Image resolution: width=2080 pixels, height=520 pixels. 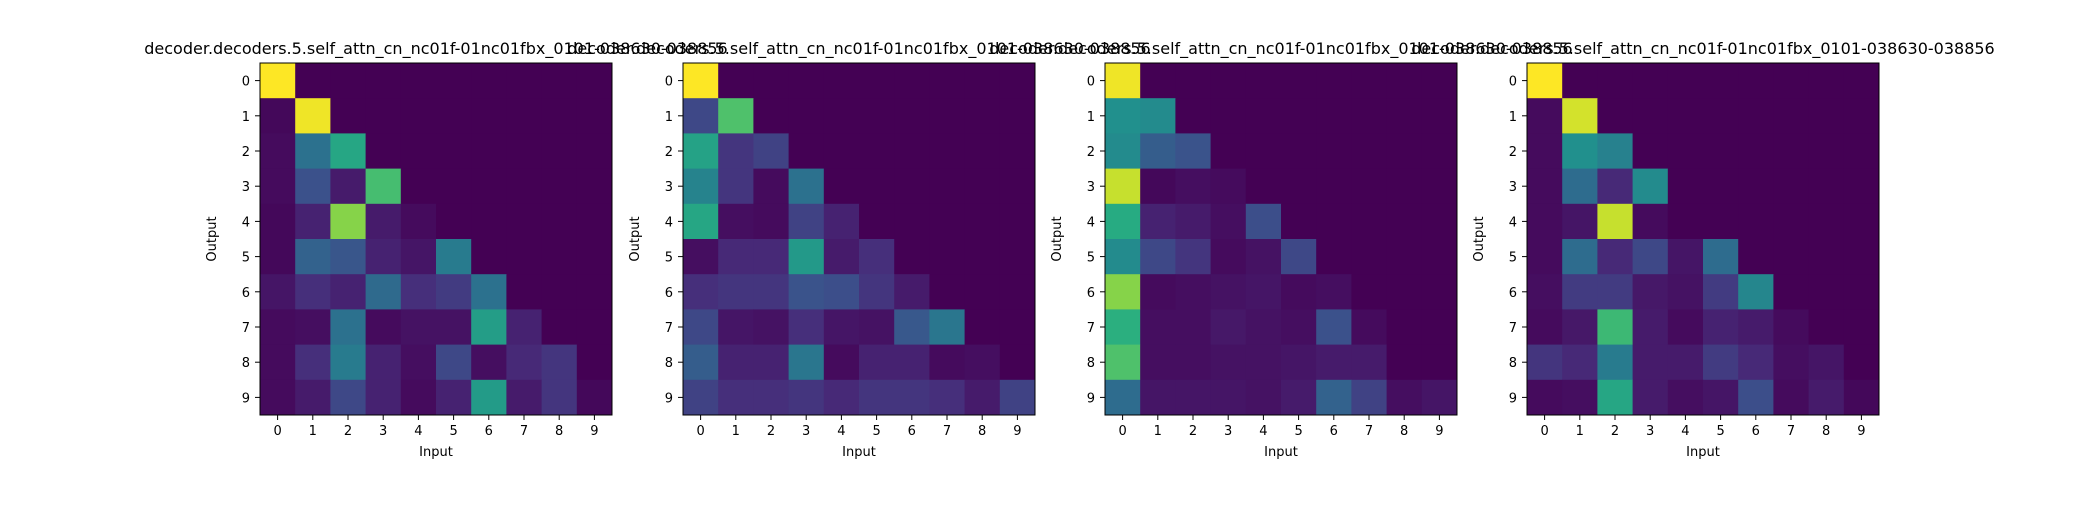 What do you see at coordinates (859, 452) in the screenshot?
I see `x-axis-label: Input` at bounding box center [859, 452].